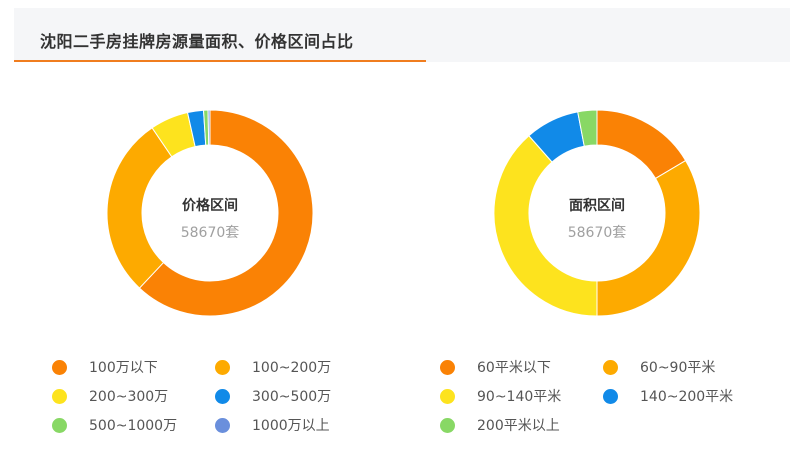 This screenshot has height=450, width=800. I want to click on area-range-legend-item-2: 90~140平米, so click(500, 396).